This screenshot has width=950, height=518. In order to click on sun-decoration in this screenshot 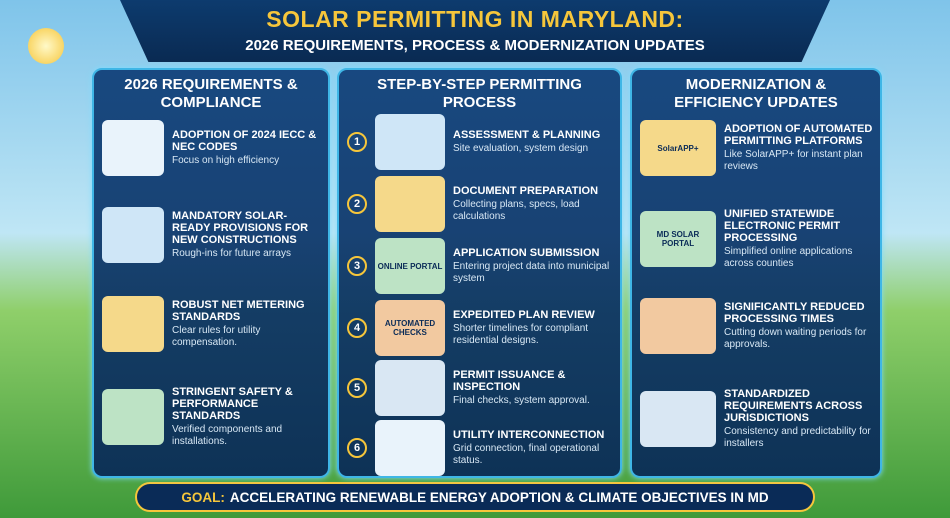, I will do `click(46, 46)`.